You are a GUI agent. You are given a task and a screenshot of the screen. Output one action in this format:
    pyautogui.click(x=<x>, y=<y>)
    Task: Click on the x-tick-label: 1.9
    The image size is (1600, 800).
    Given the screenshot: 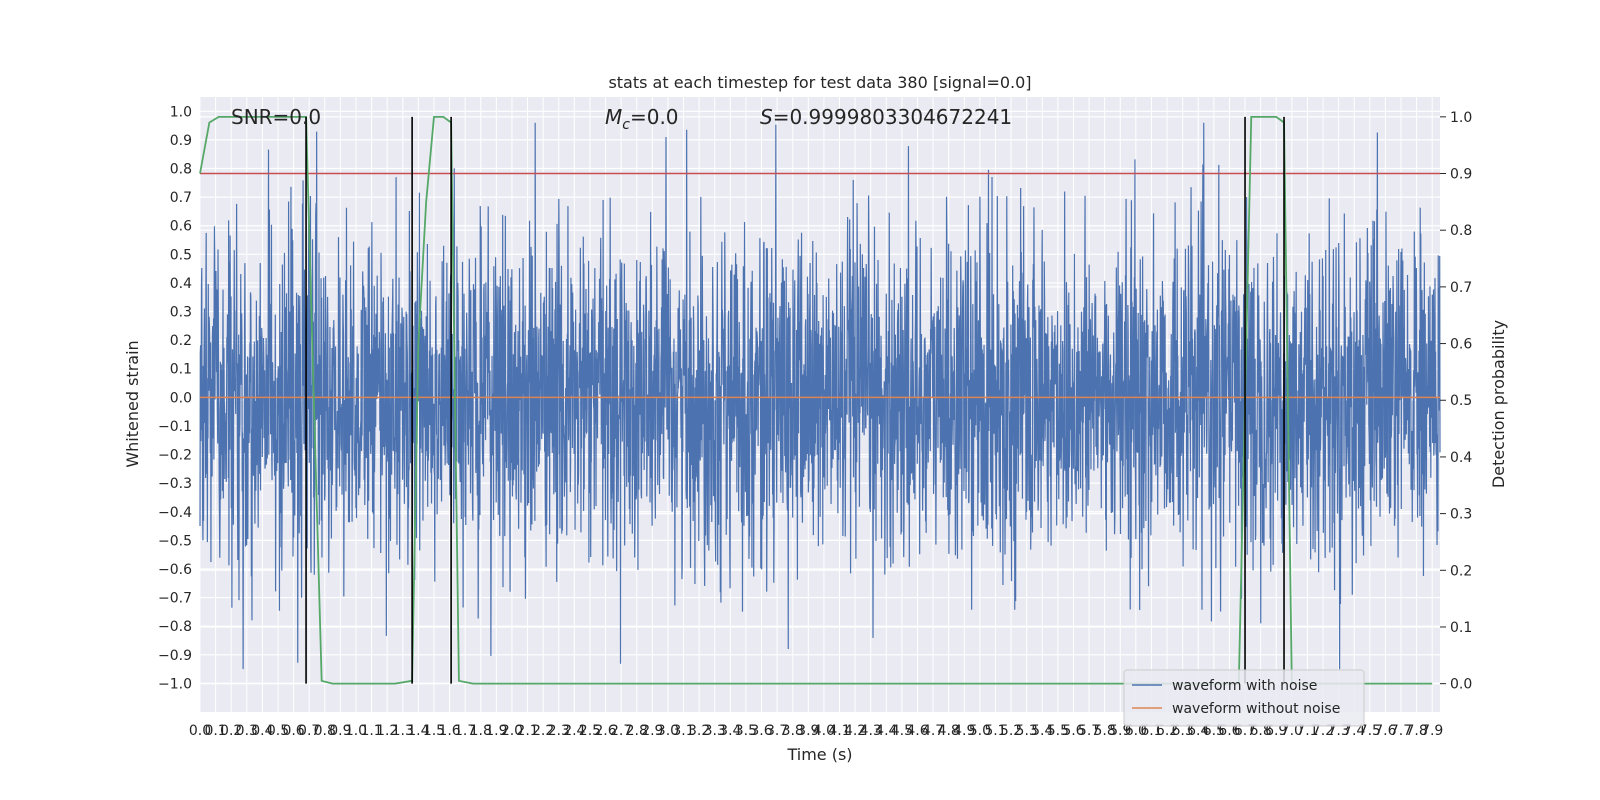 What is the action you would take?
    pyautogui.click(x=496, y=731)
    